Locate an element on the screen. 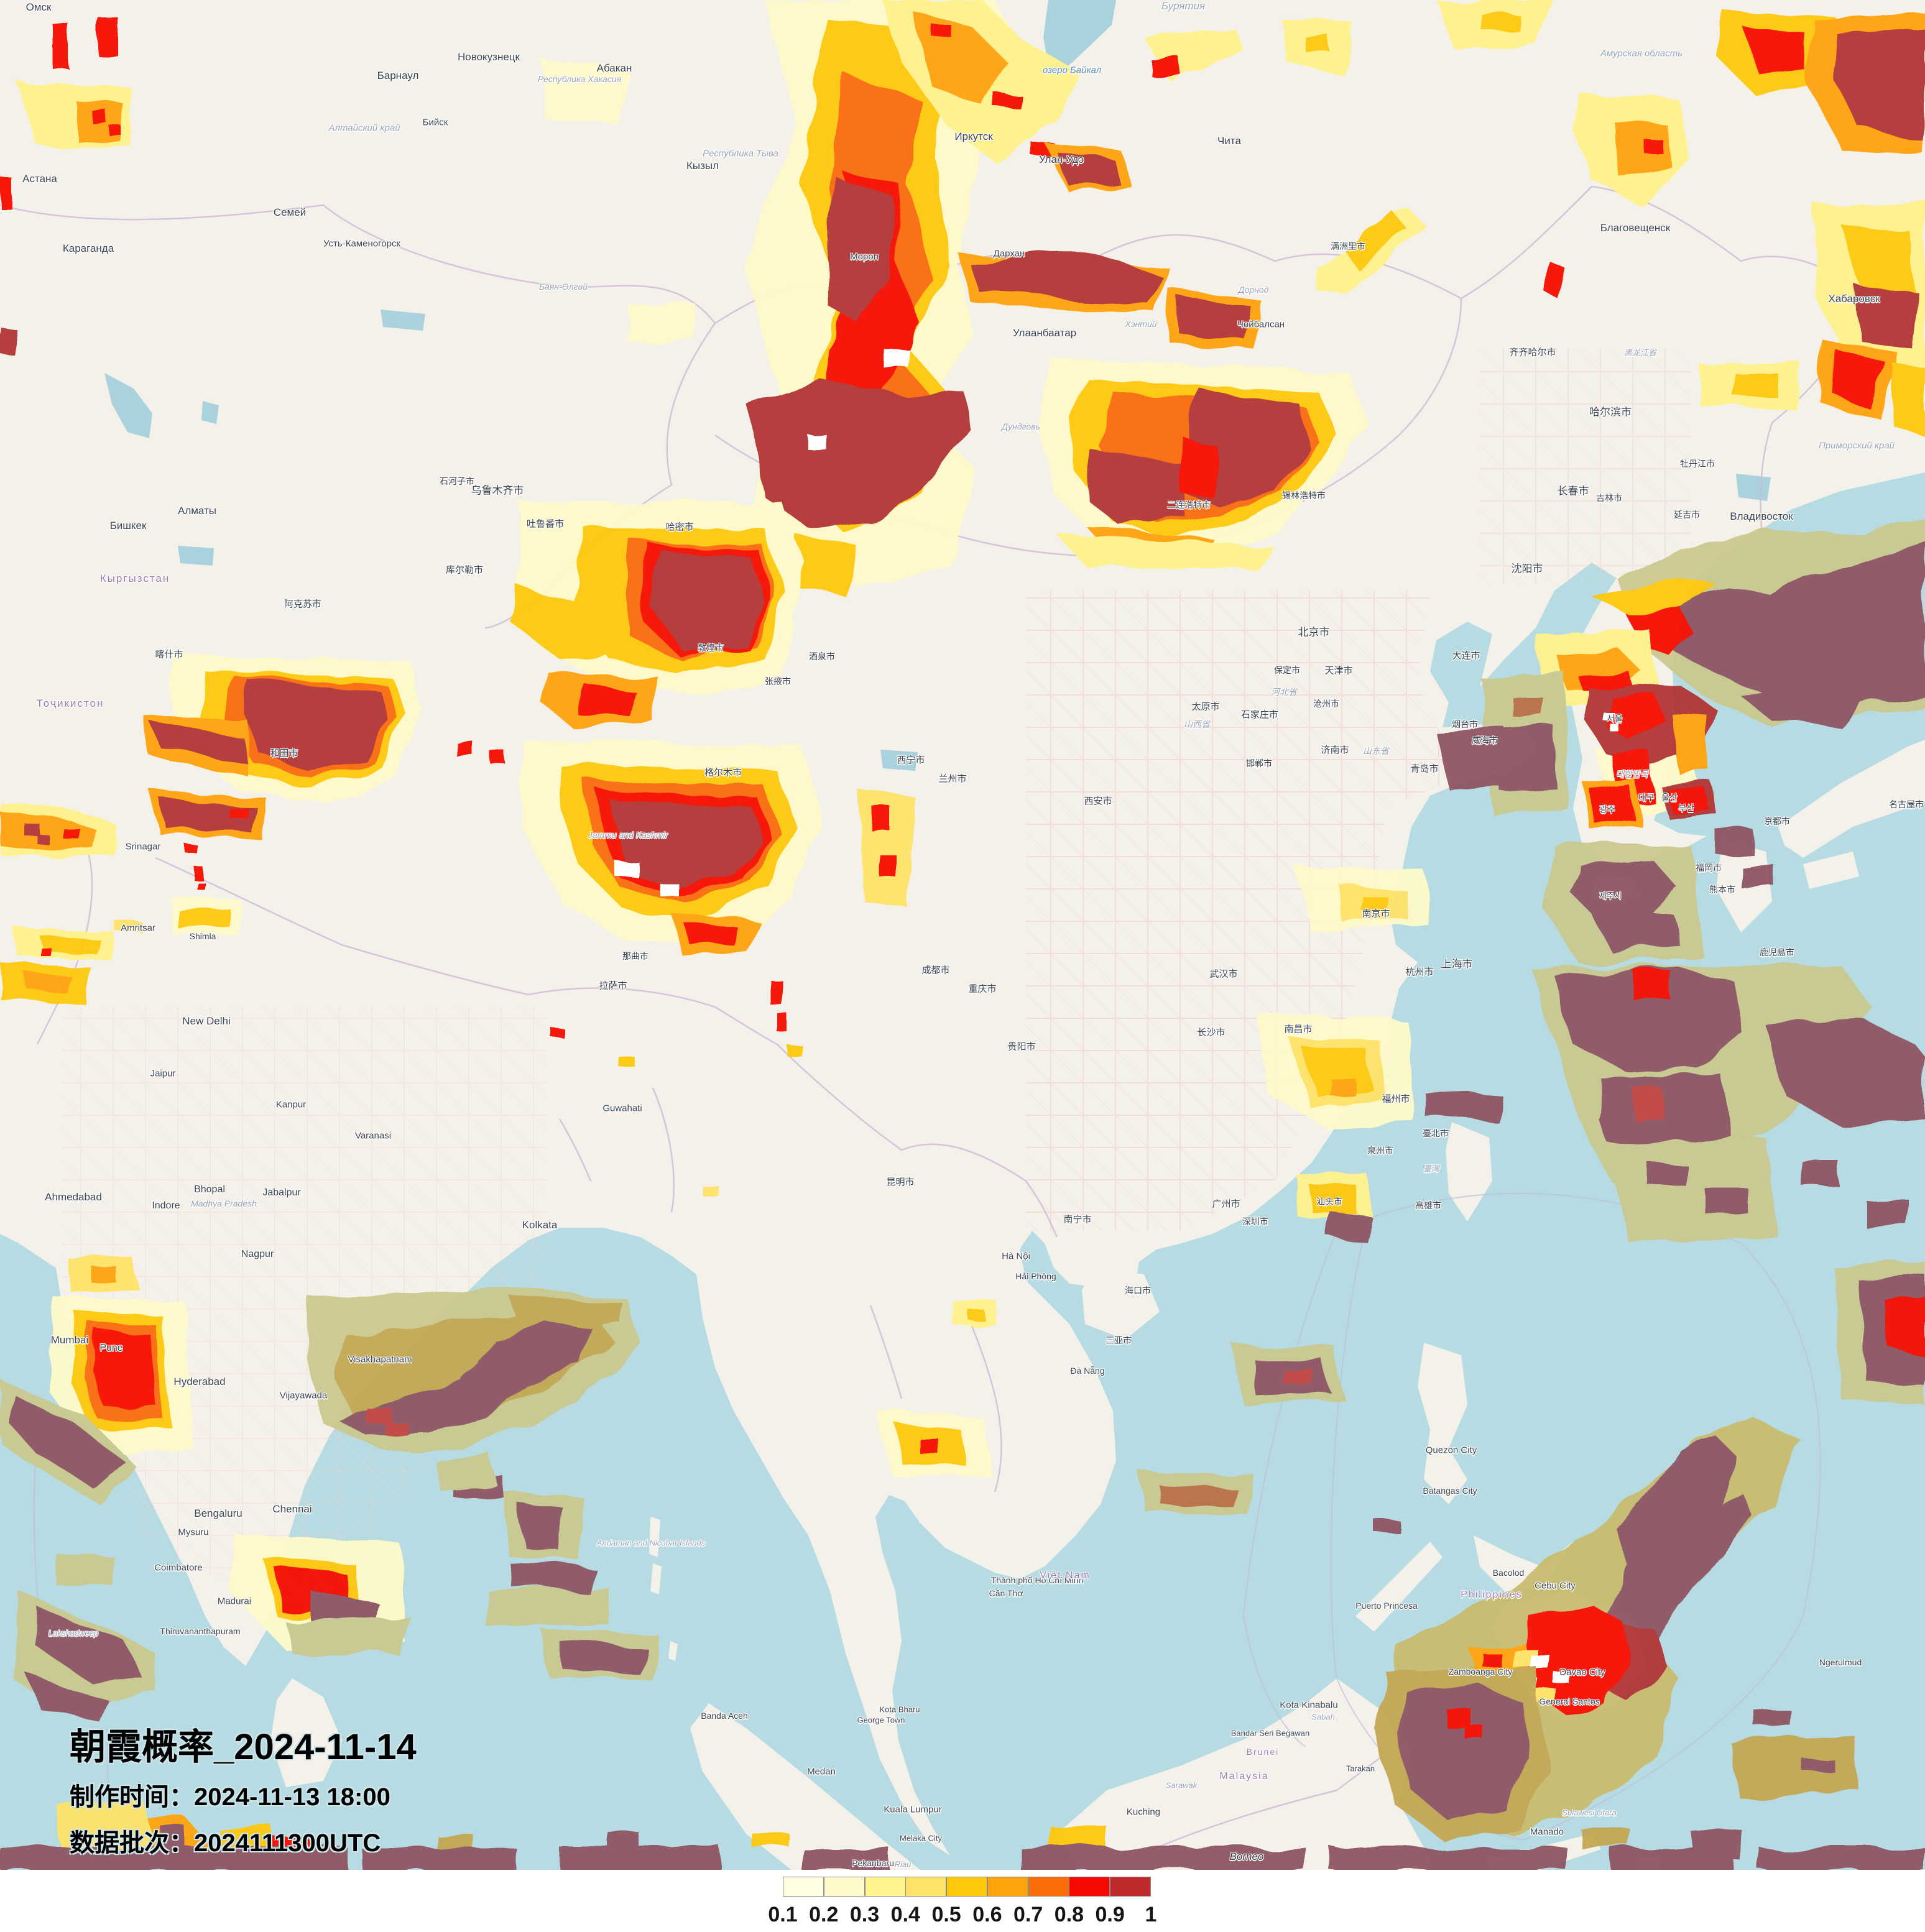 This screenshot has width=1925, height=1932. production-time: 制作时间：2024-11-13 18:00 is located at coordinates (230, 1797).